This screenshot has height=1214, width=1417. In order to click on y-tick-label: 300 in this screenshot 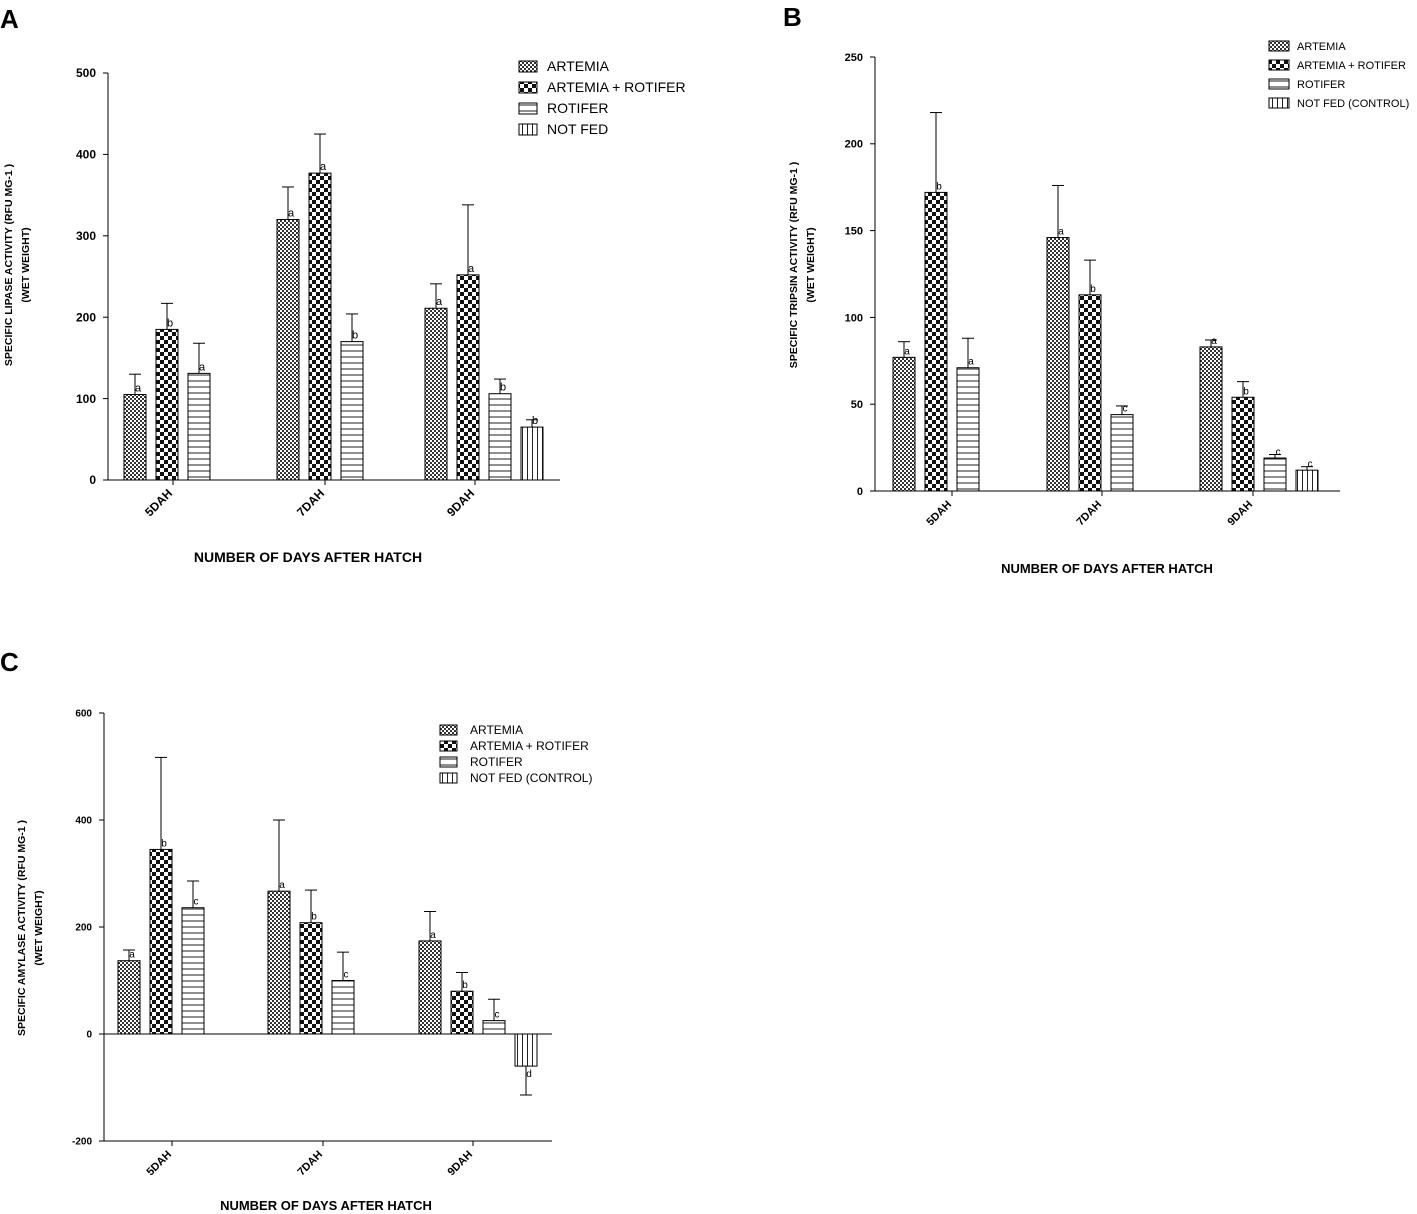, I will do `click(86, 236)`.